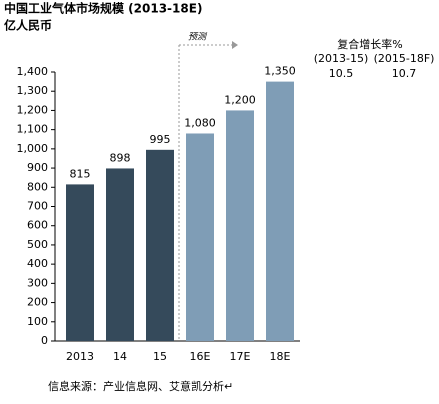 The width and height of the screenshot is (439, 404). I want to click on value-label: 1,080, so click(200, 122).